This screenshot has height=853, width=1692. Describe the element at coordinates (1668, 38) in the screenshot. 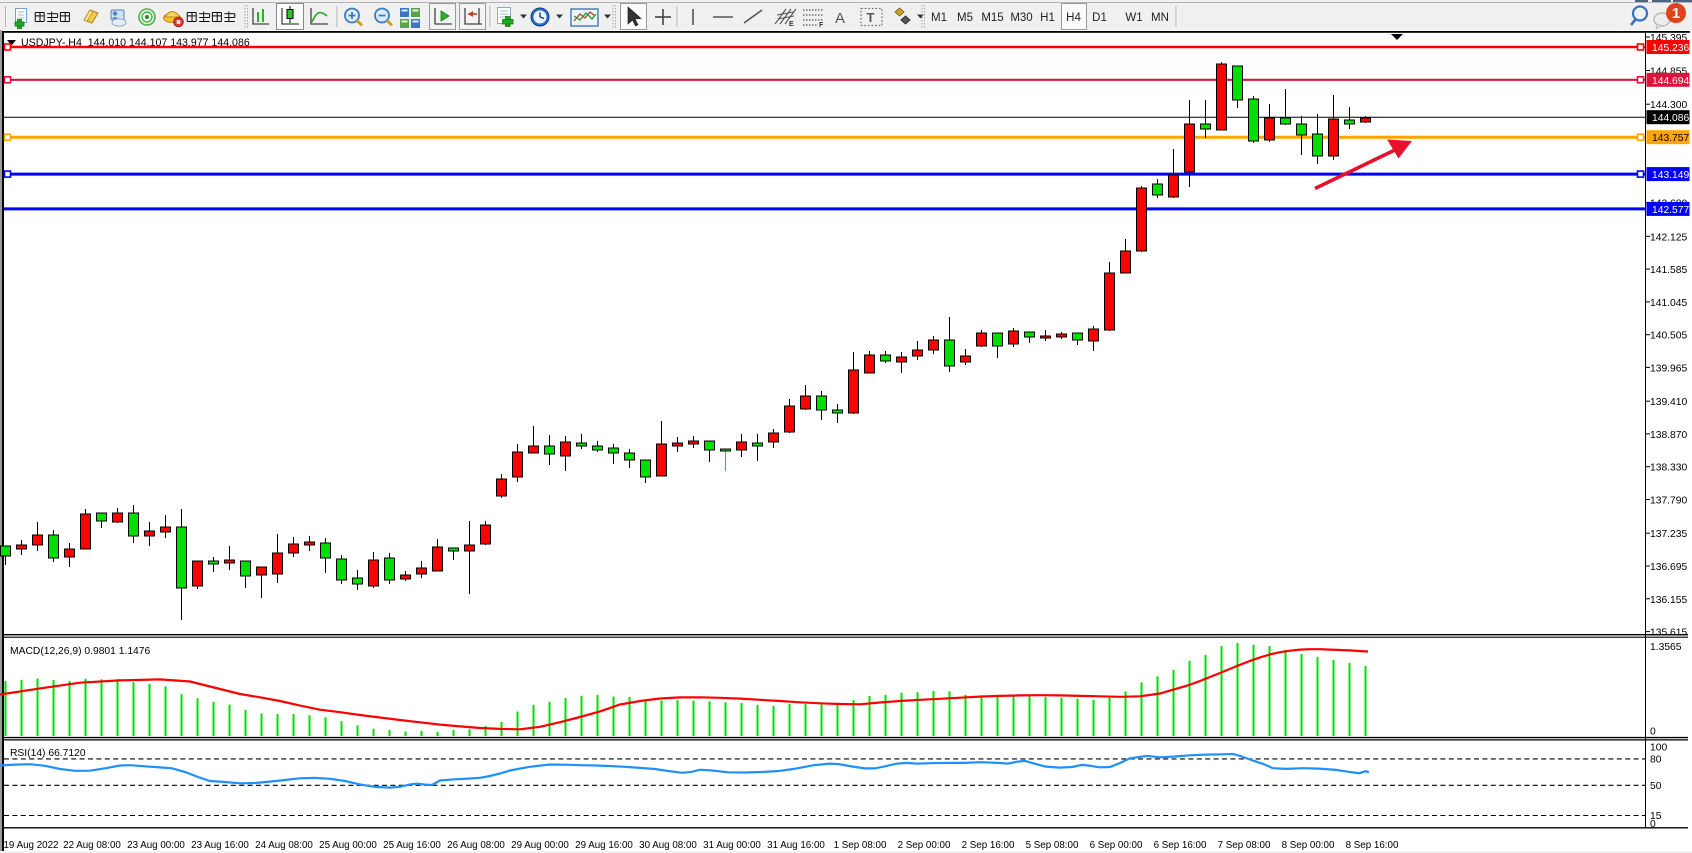

I see `svg-text: 145.395` at that location.